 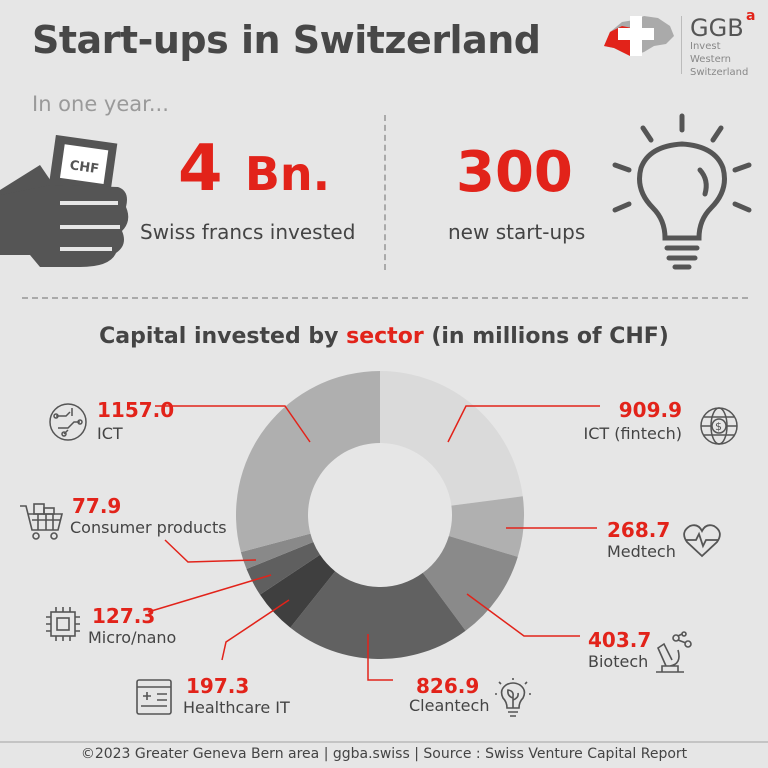 I want to click on value-fintech: 909.9, so click(x=650, y=410).